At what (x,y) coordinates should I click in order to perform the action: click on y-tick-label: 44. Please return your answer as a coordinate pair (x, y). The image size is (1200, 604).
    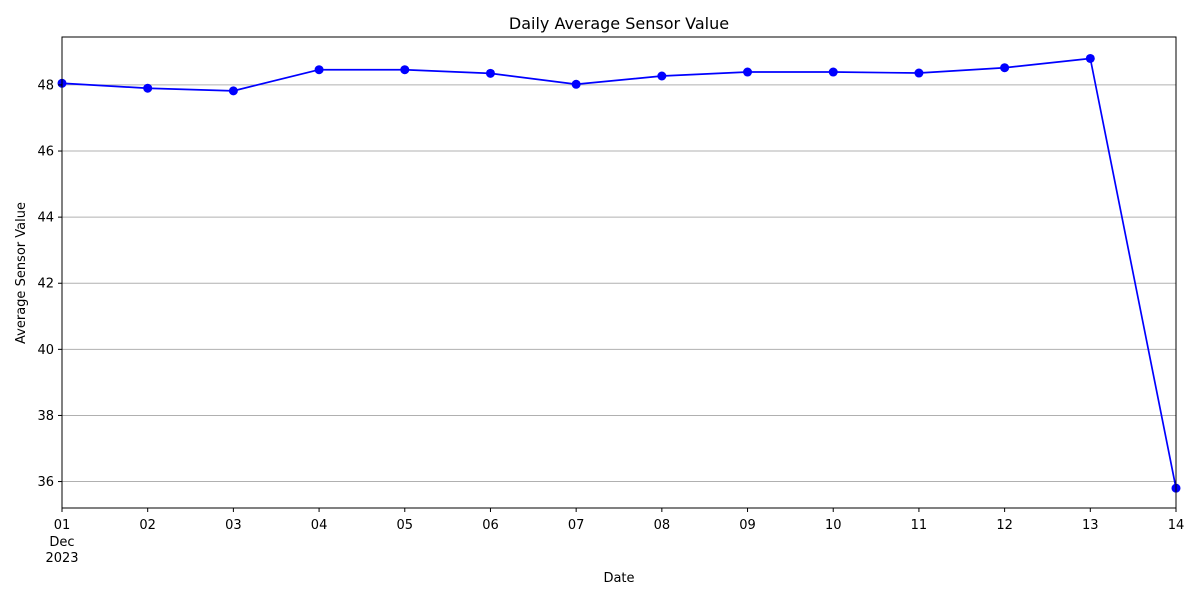
    Looking at the image, I should click on (45, 218).